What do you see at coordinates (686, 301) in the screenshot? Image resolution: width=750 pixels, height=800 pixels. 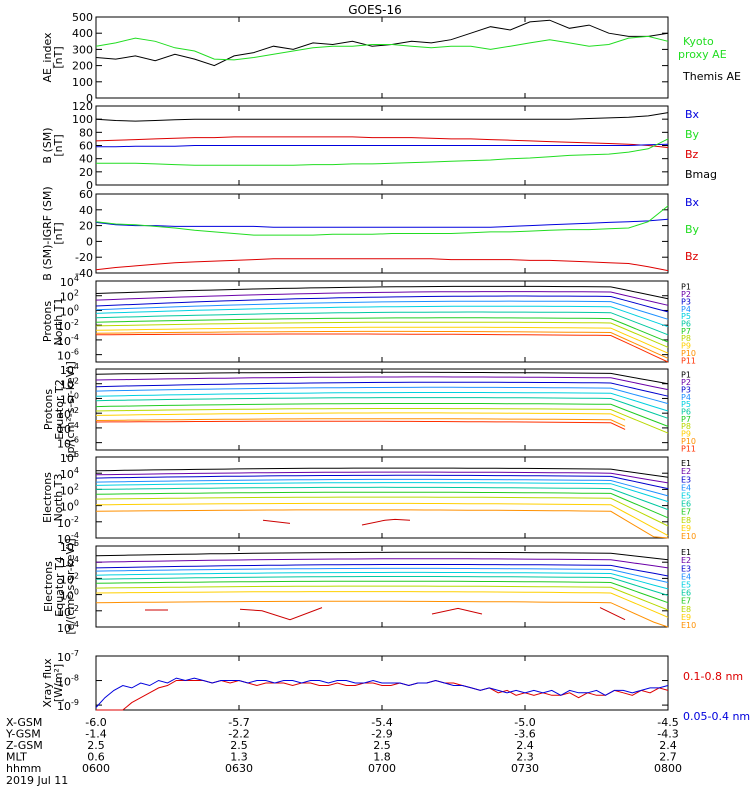 I see `legend-p3: P3` at bounding box center [686, 301].